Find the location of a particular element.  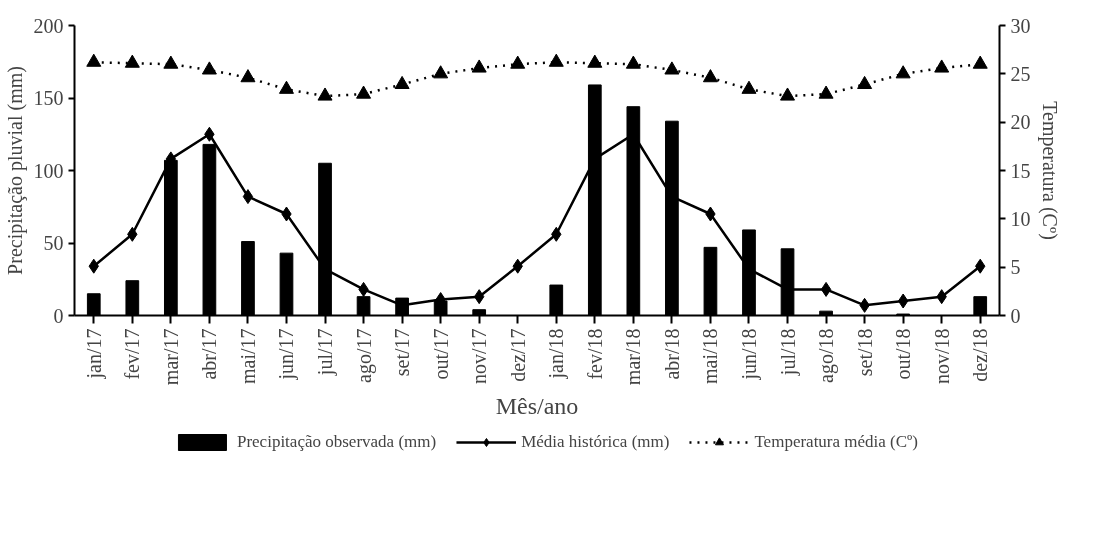

x-tick-label: jul/17 is located at coordinates (326, 352).